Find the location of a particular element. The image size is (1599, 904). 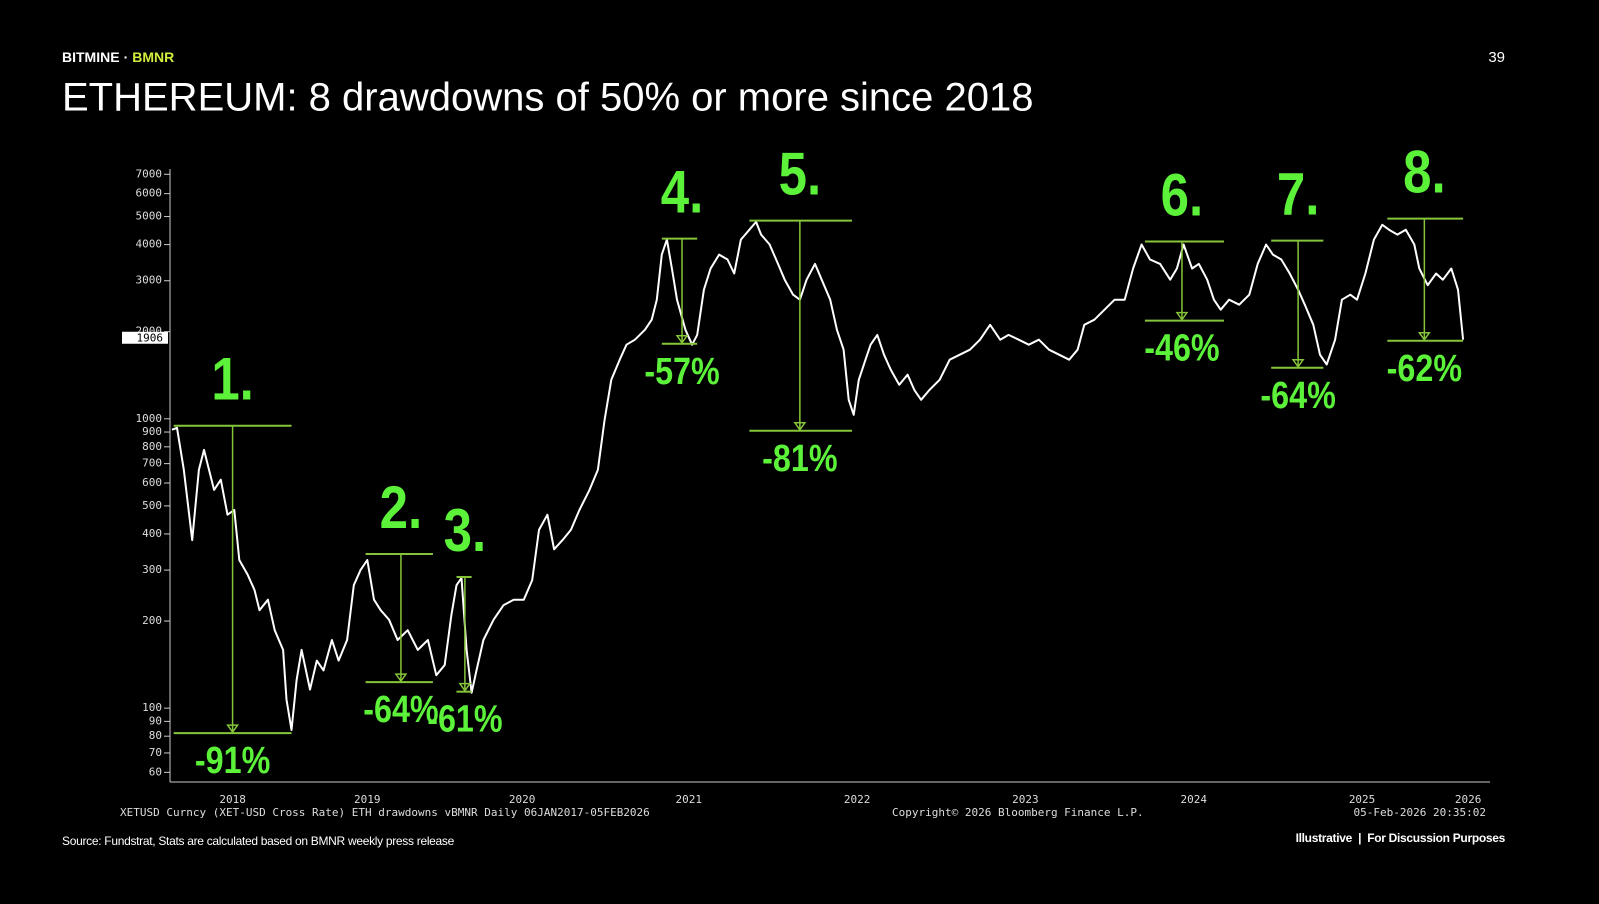

header-brand: BITMINE · BMNR is located at coordinates (118, 57).